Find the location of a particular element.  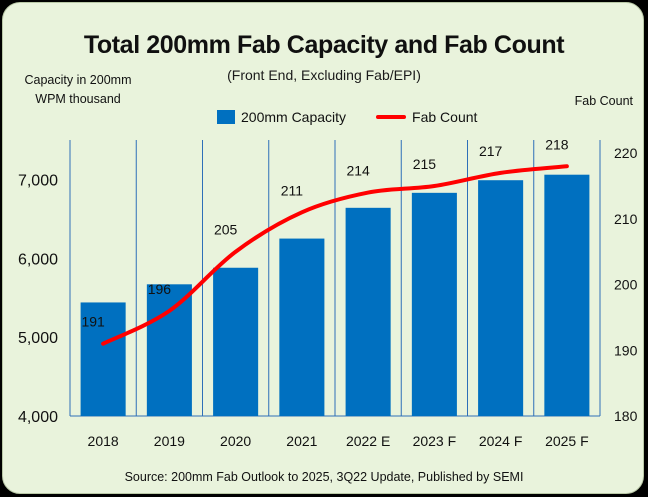

fab-count-label: 218 is located at coordinates (557, 144).